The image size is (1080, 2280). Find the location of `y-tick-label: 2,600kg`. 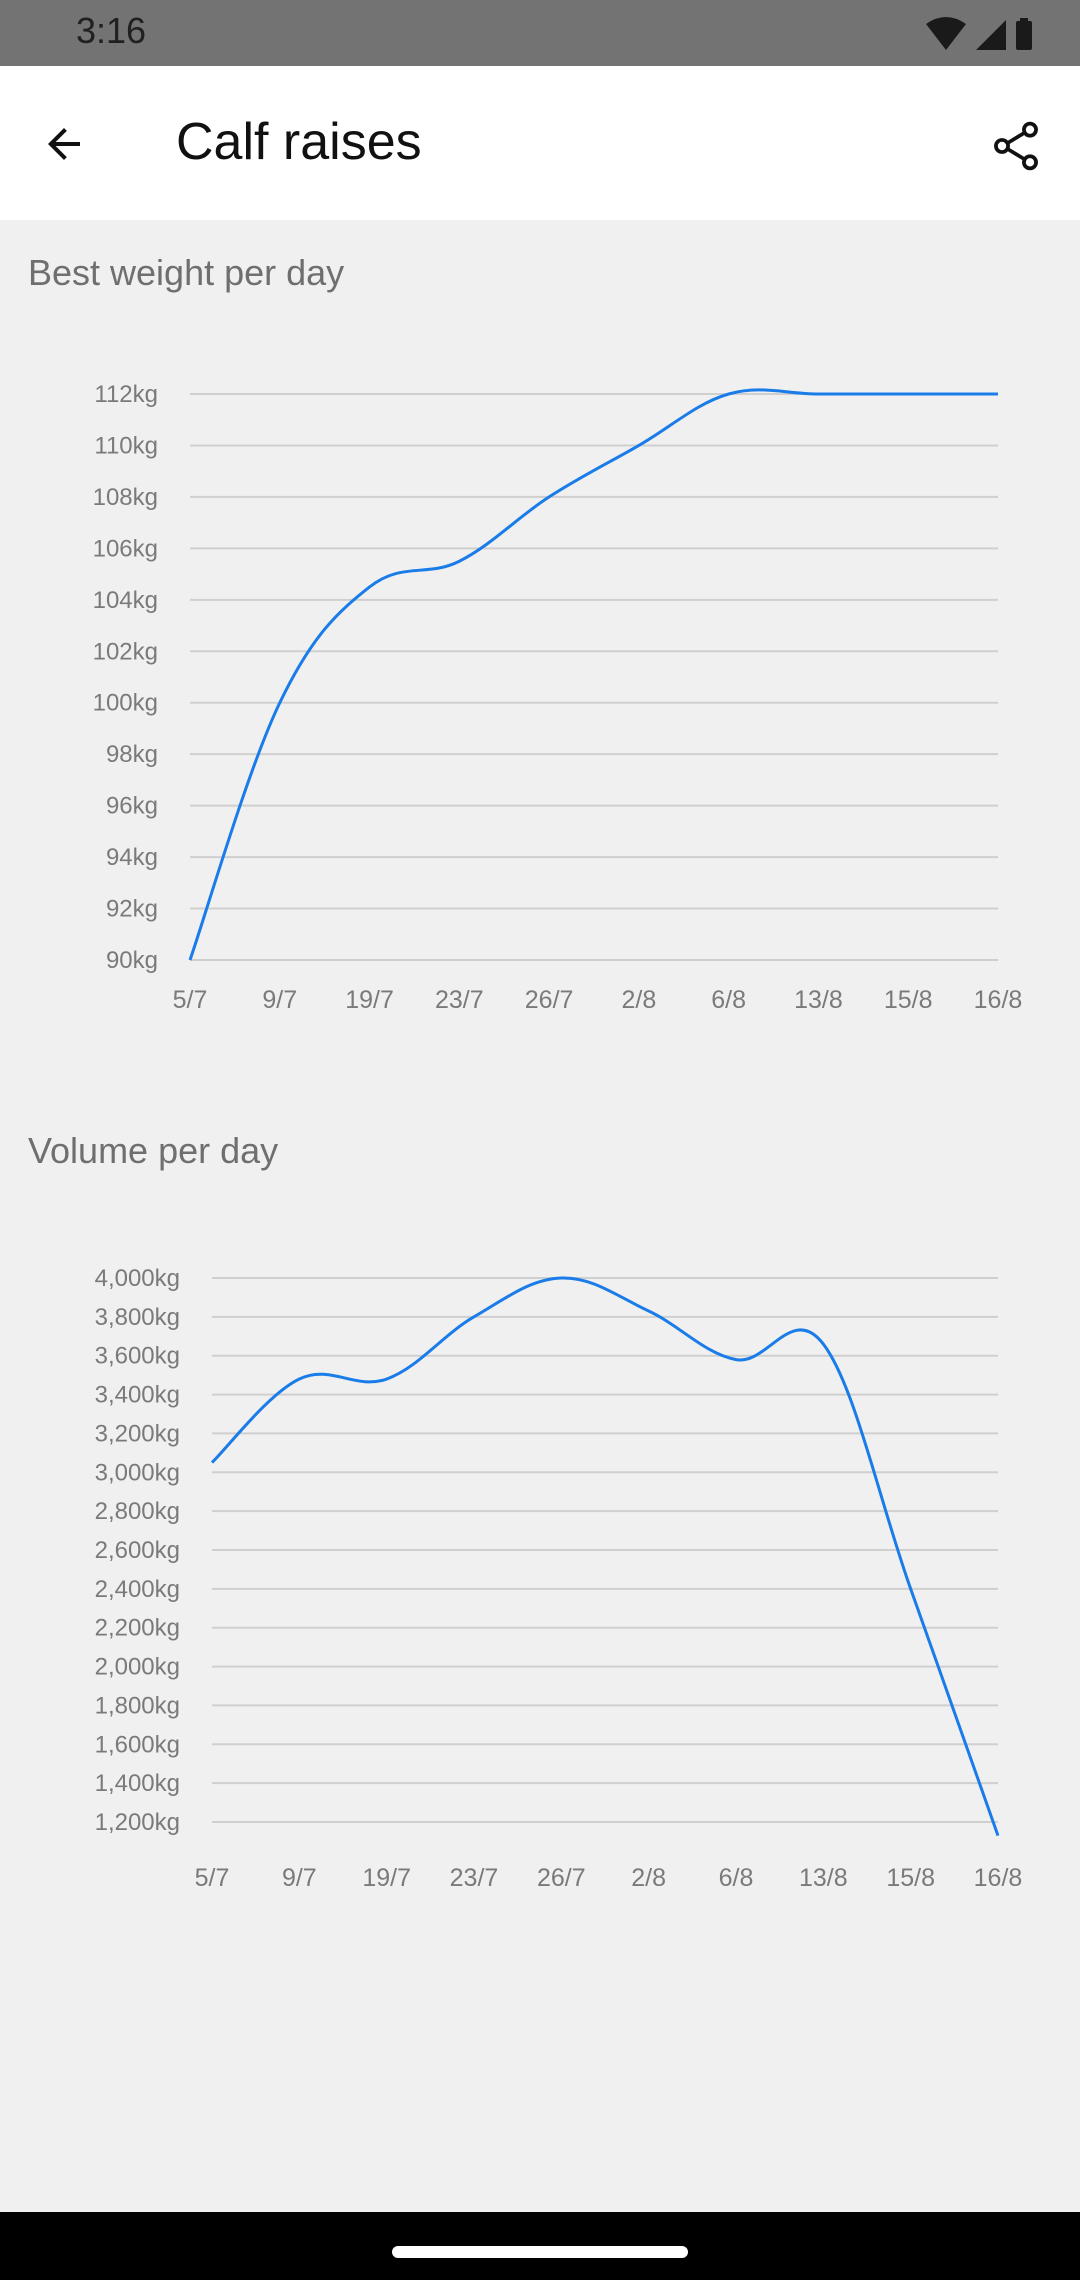

y-tick-label: 2,600kg is located at coordinates (137, 1550).